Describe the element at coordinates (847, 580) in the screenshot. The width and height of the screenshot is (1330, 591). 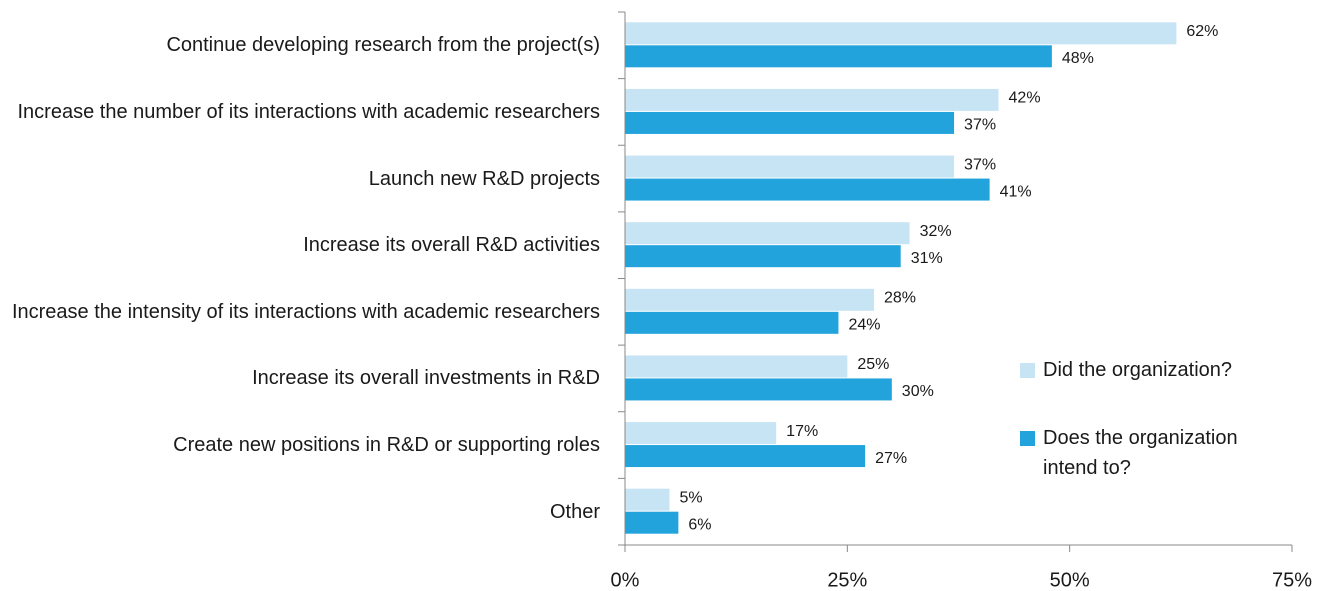
I see `x-tick-label: 25%` at that location.